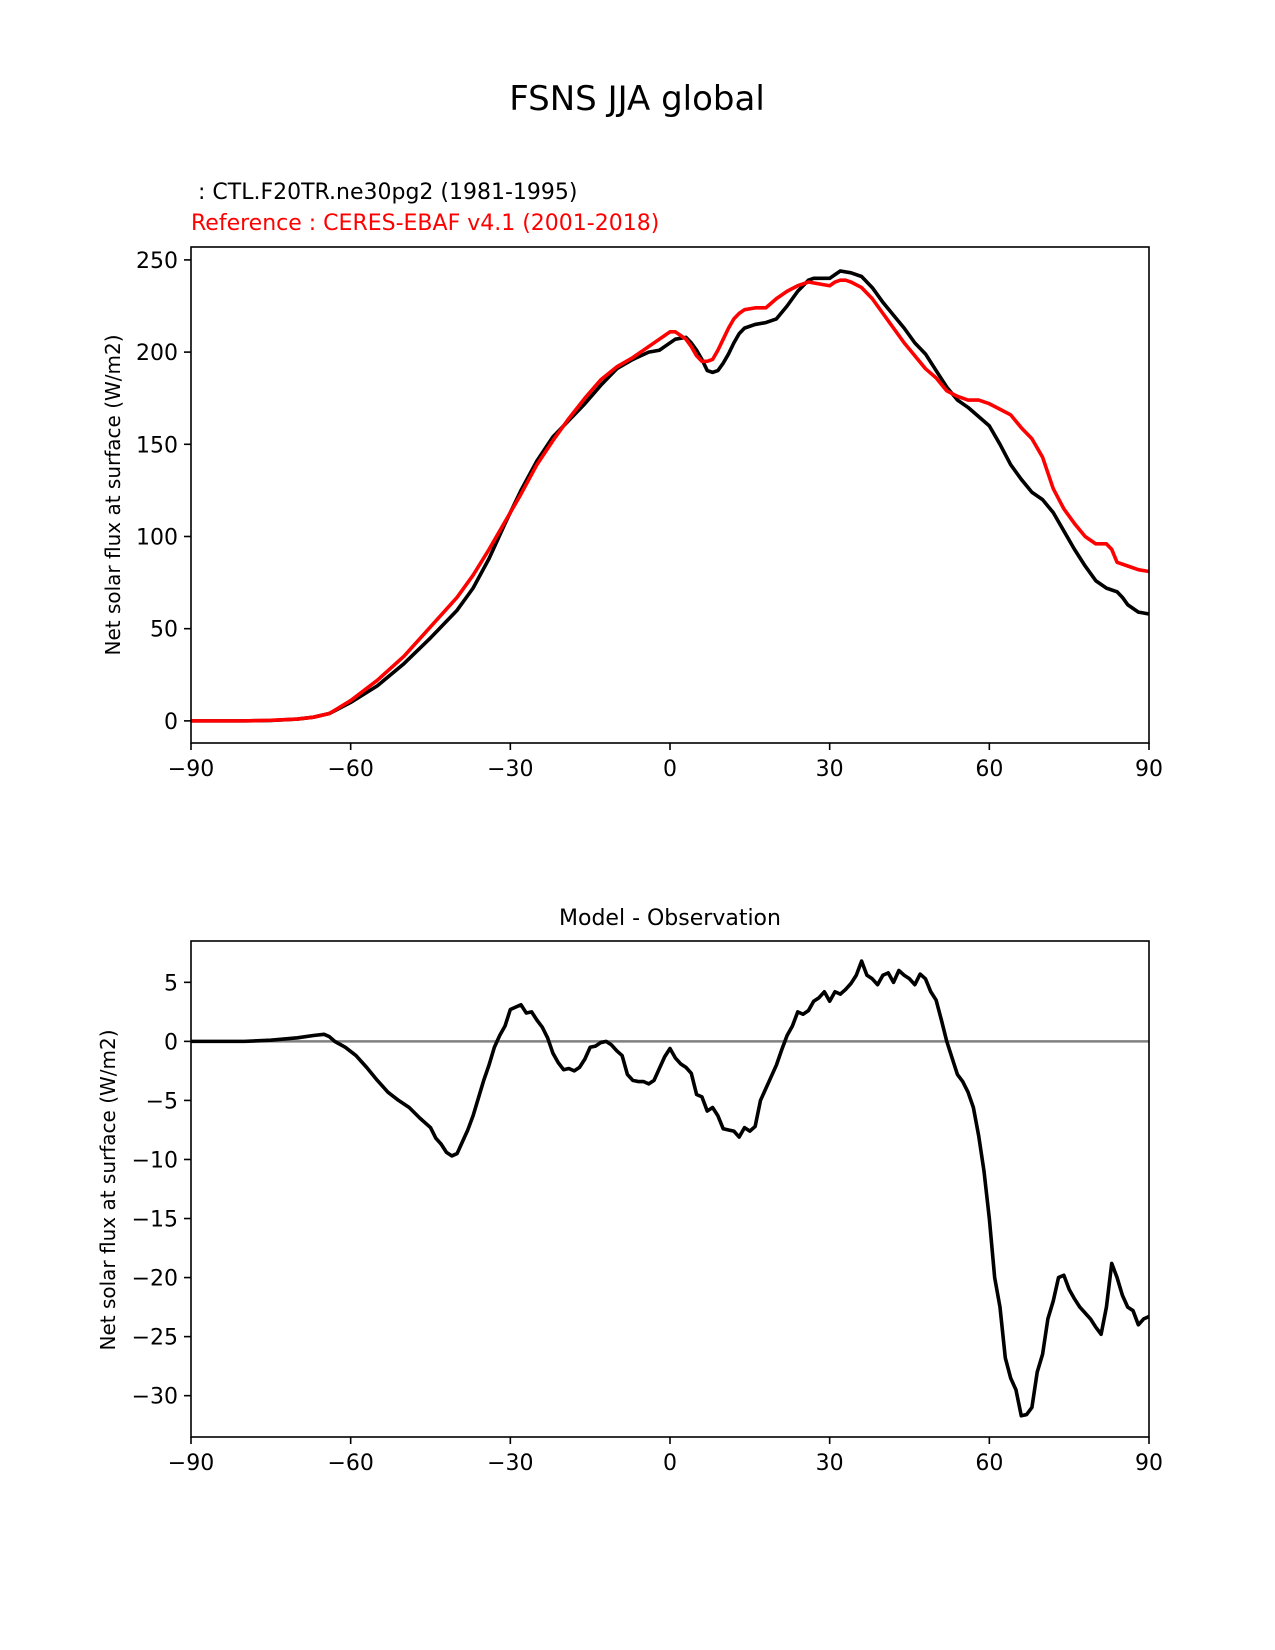 The image size is (1275, 1650). I want to click on bottom-x-tick-label: 30, so click(830, 1463).